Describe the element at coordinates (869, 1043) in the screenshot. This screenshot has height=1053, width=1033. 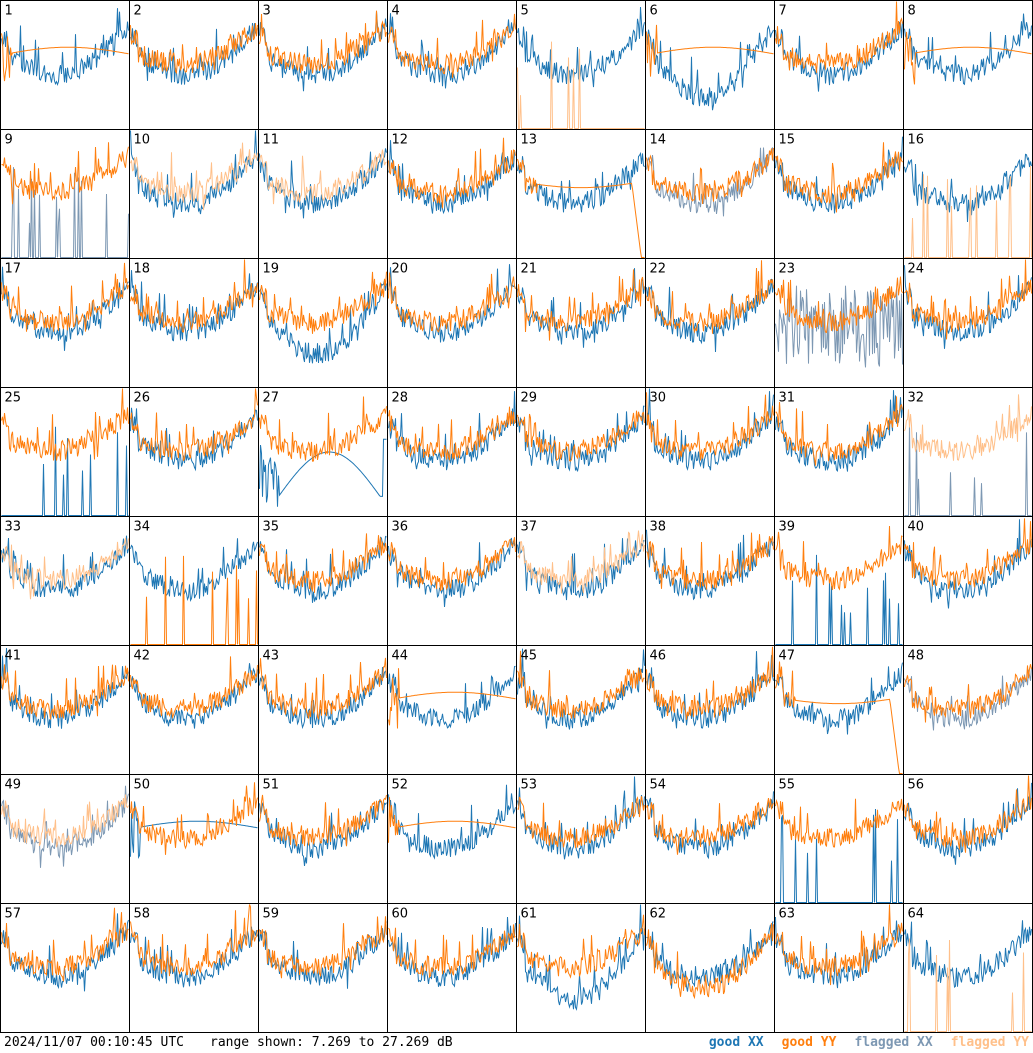
I see `legend: good XX good YY flagged XX flagged YY` at that location.